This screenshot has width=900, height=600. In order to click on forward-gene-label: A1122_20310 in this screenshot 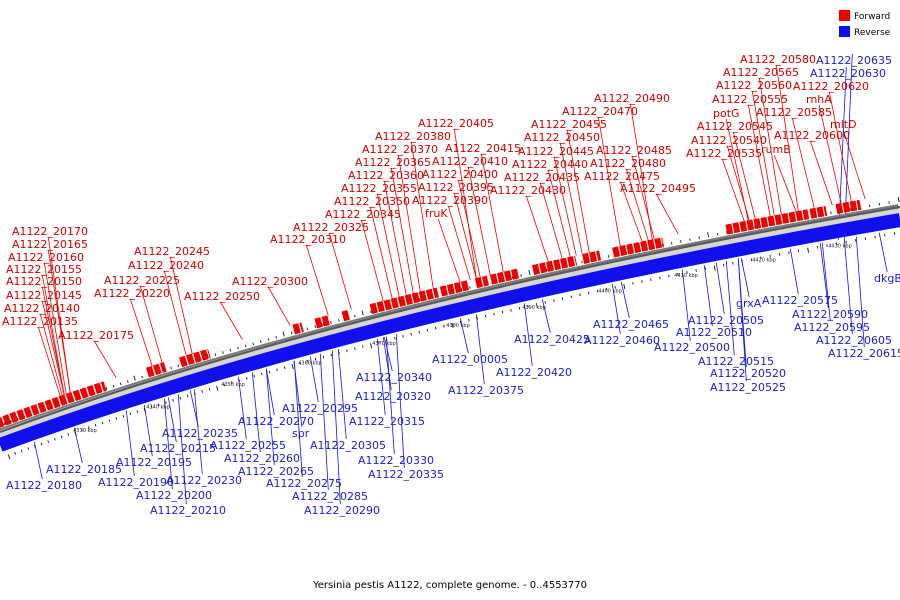, I will do `click(308, 239)`.